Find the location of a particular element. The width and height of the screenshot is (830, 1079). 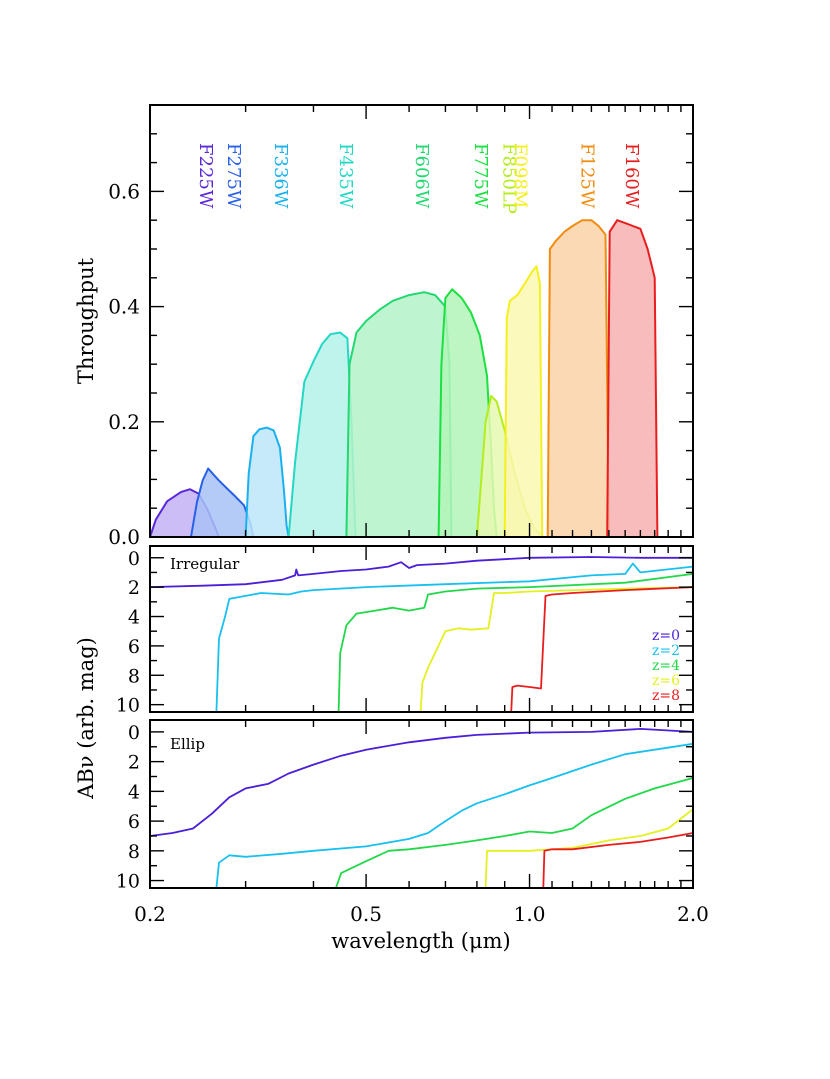

x-axis-label: wavelength (μm) is located at coordinates (420, 941).